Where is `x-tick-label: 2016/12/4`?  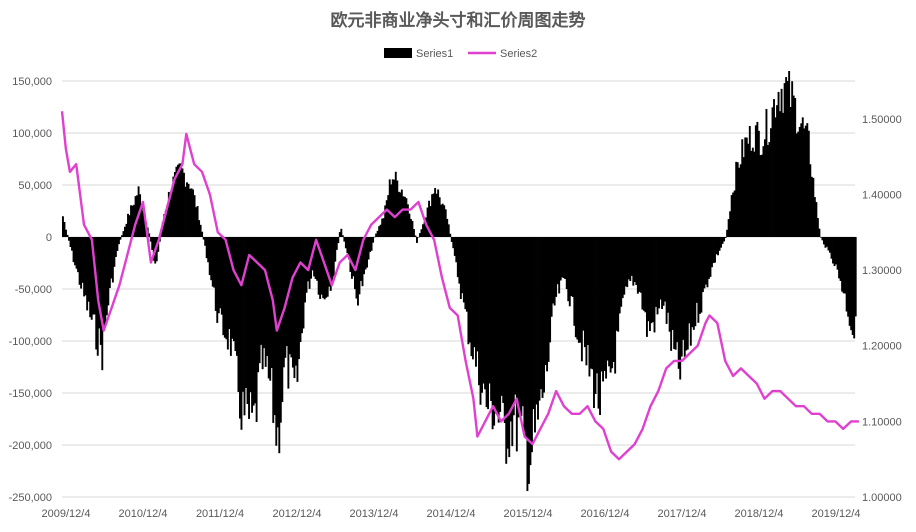 x-tick-label: 2016/12/4 is located at coordinates (605, 514).